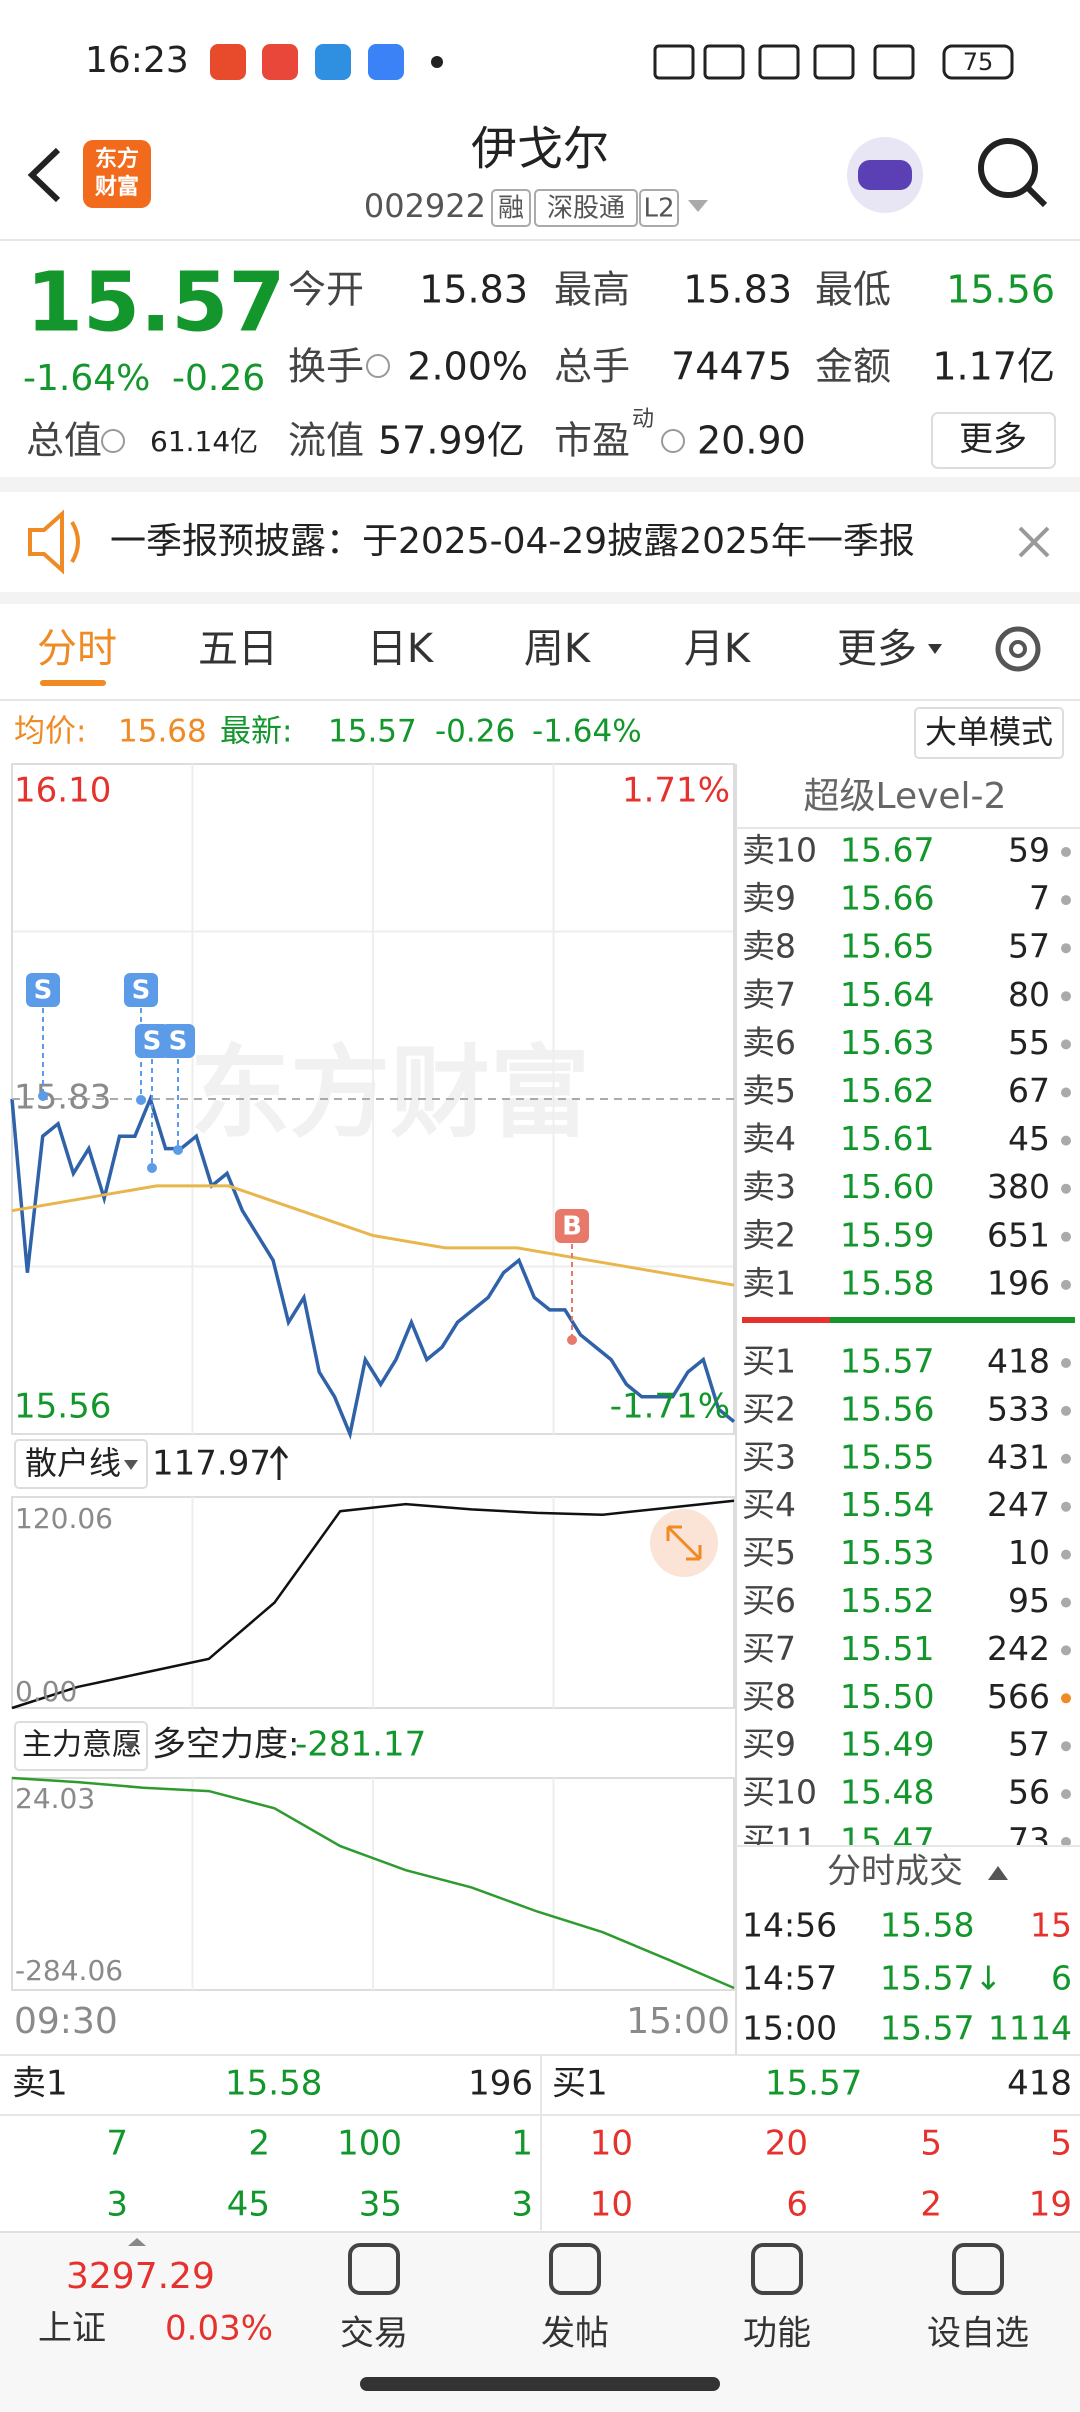 This screenshot has width=1080, height=2412. I want to click on indicator-value: 117.97, so click(211, 1464).